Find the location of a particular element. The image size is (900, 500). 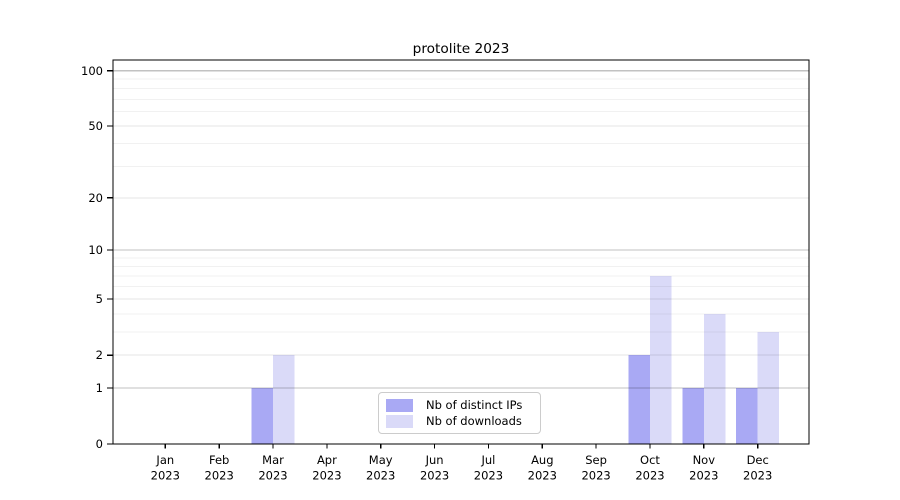

legend-row-distinct-ips: Nb of distinct IPs is located at coordinates (459, 405).